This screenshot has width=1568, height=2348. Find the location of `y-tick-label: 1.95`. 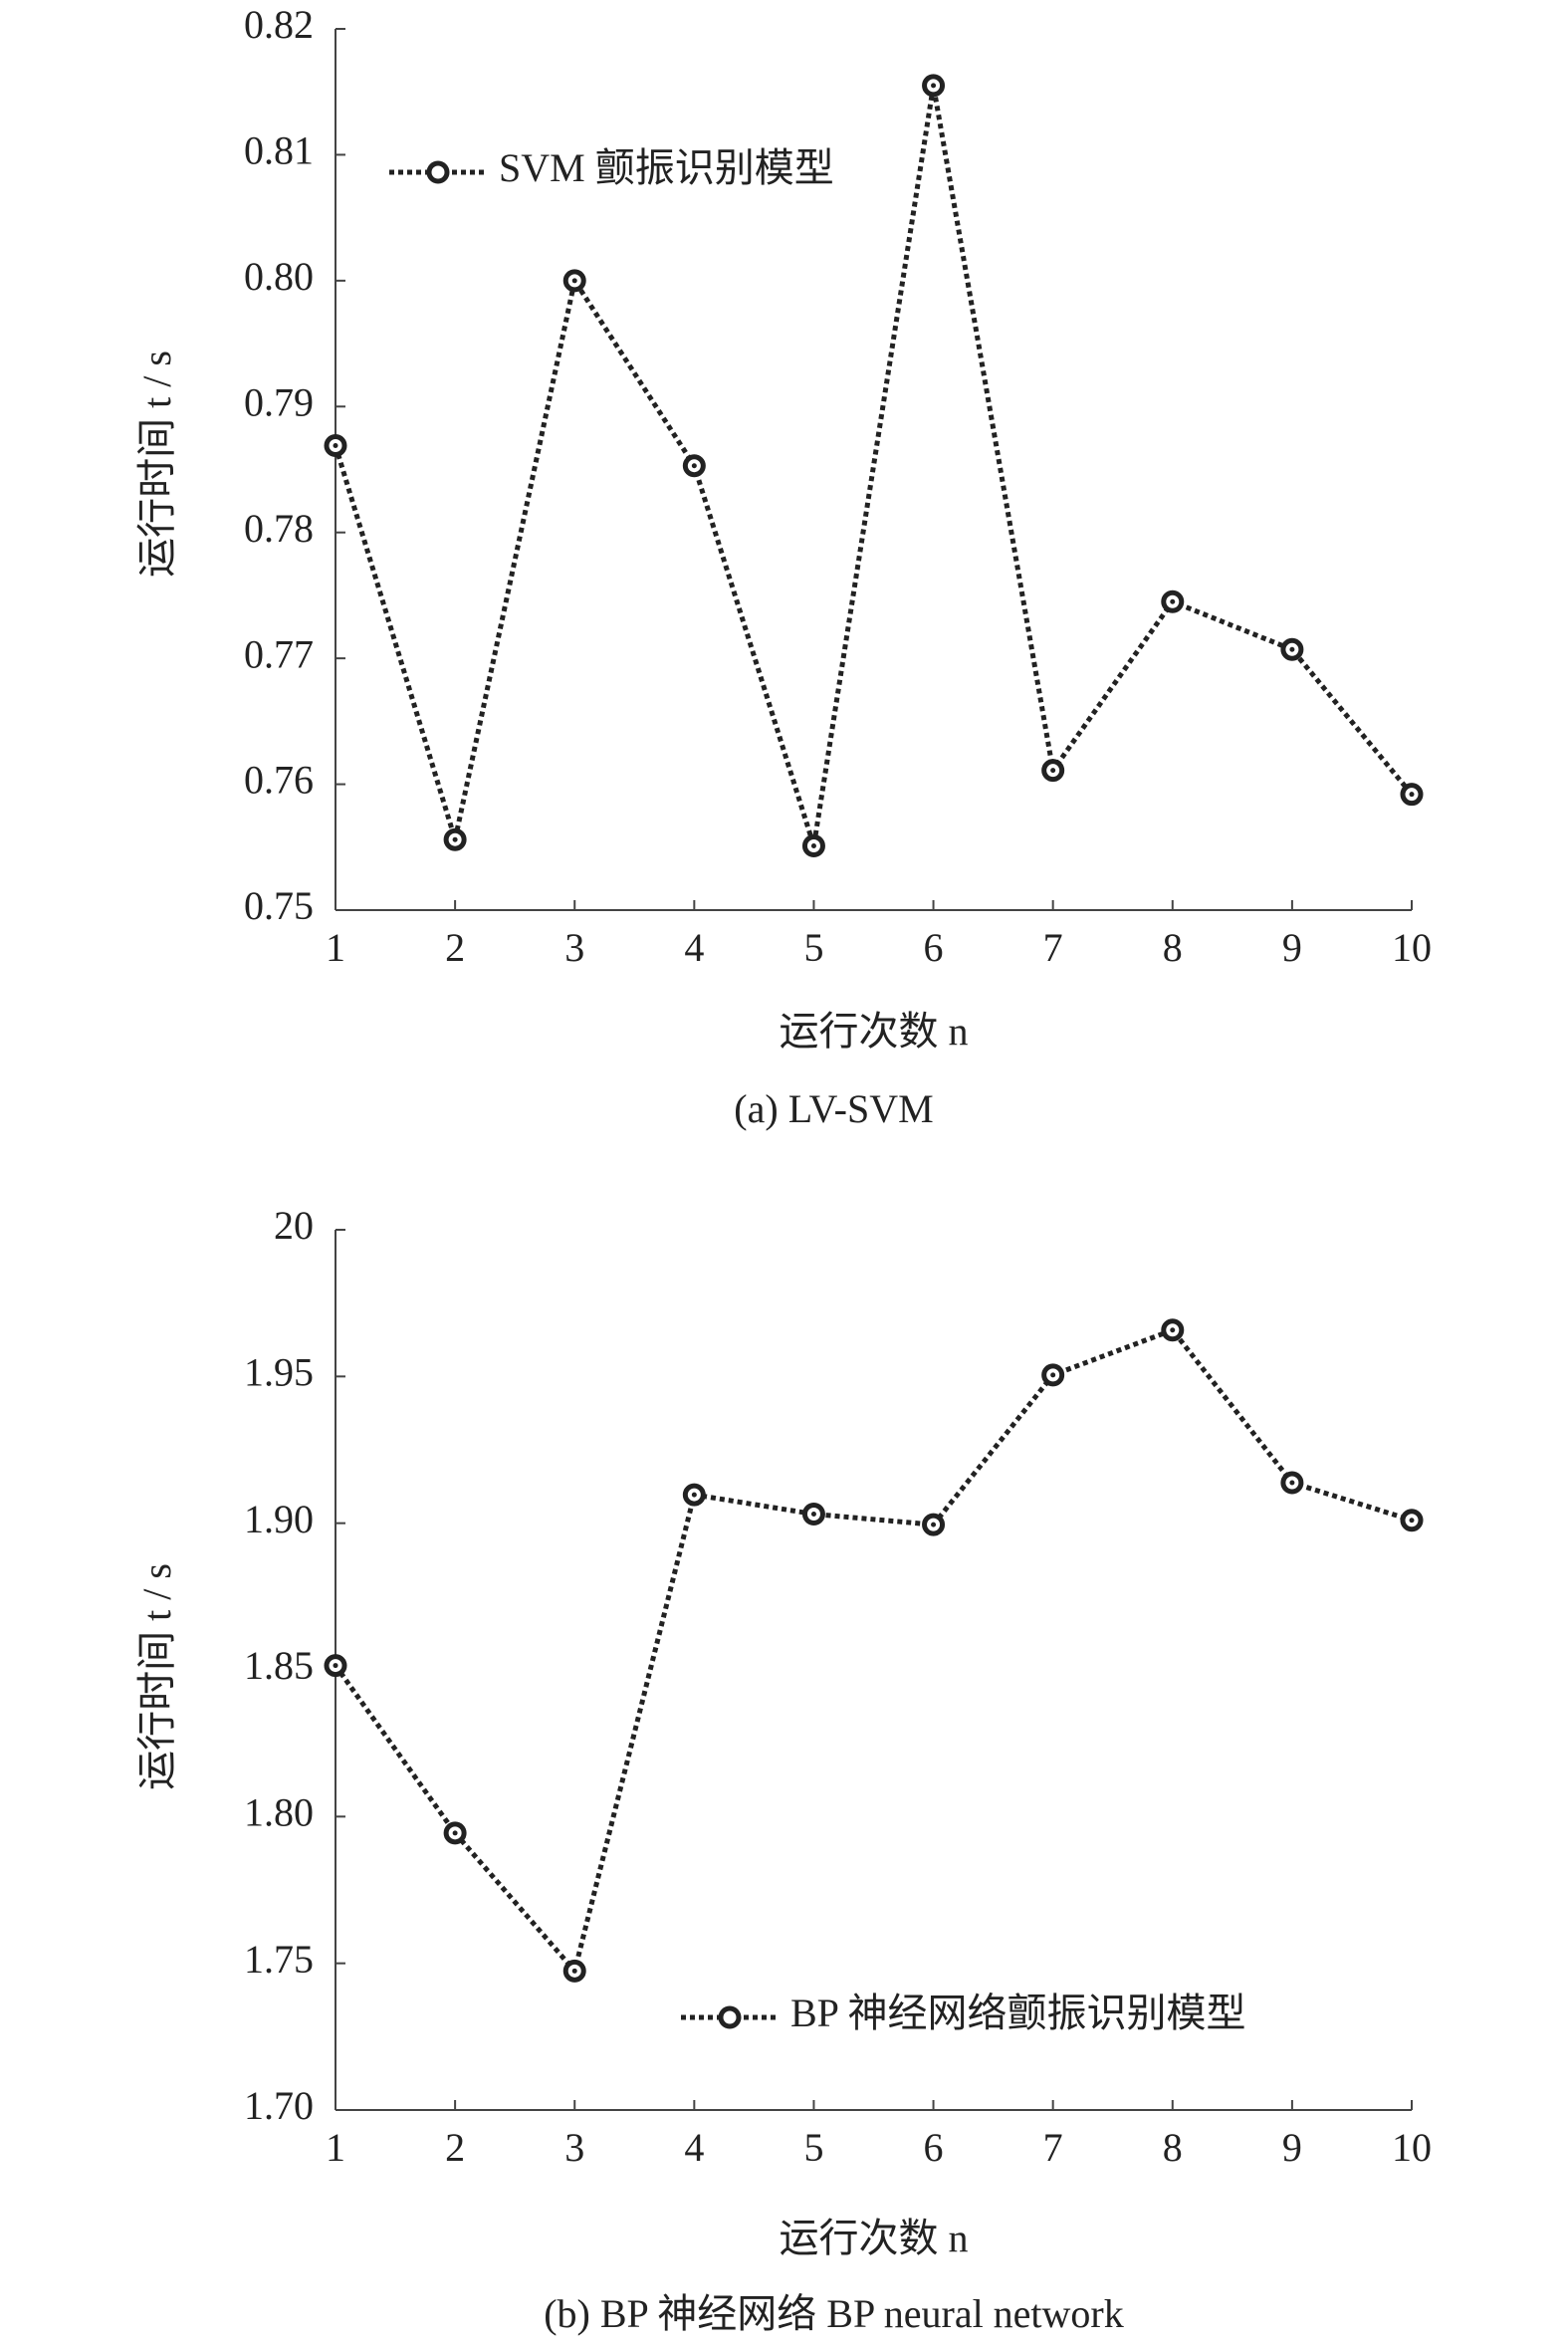

y-tick-label: 1.95 is located at coordinates (279, 1372).